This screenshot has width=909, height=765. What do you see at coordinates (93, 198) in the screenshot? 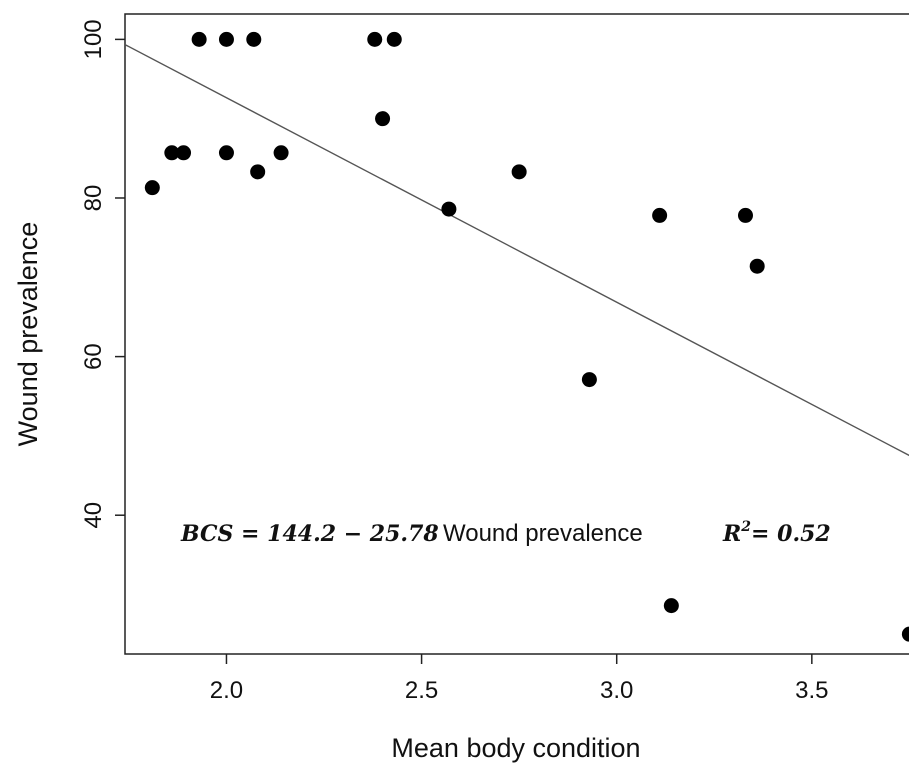
I see `y-tick-label: 80` at bounding box center [93, 198].